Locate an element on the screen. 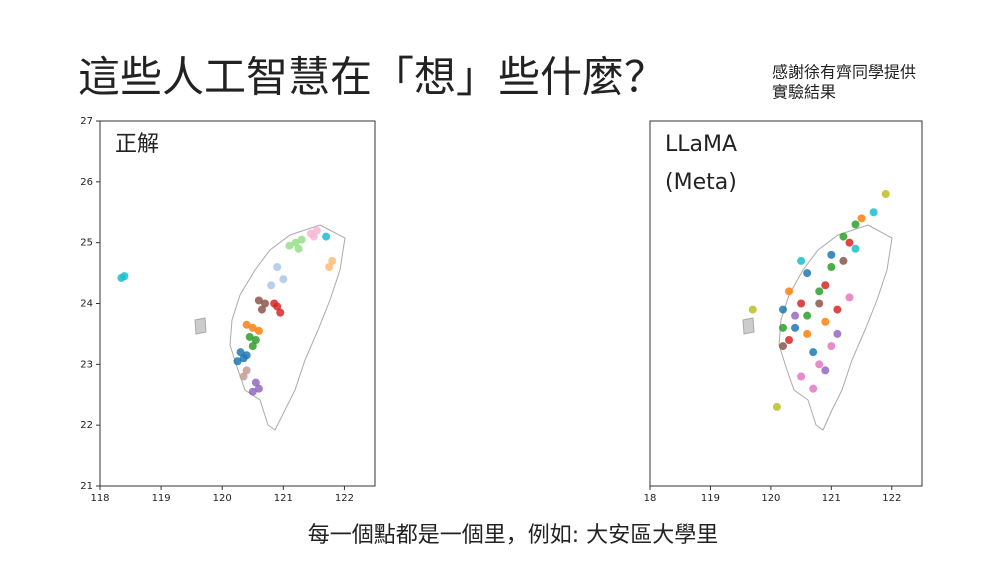 The width and height of the screenshot is (1000, 563). slide-title: 這些人工智慧在「想」些什麼？ is located at coordinates (372, 77).